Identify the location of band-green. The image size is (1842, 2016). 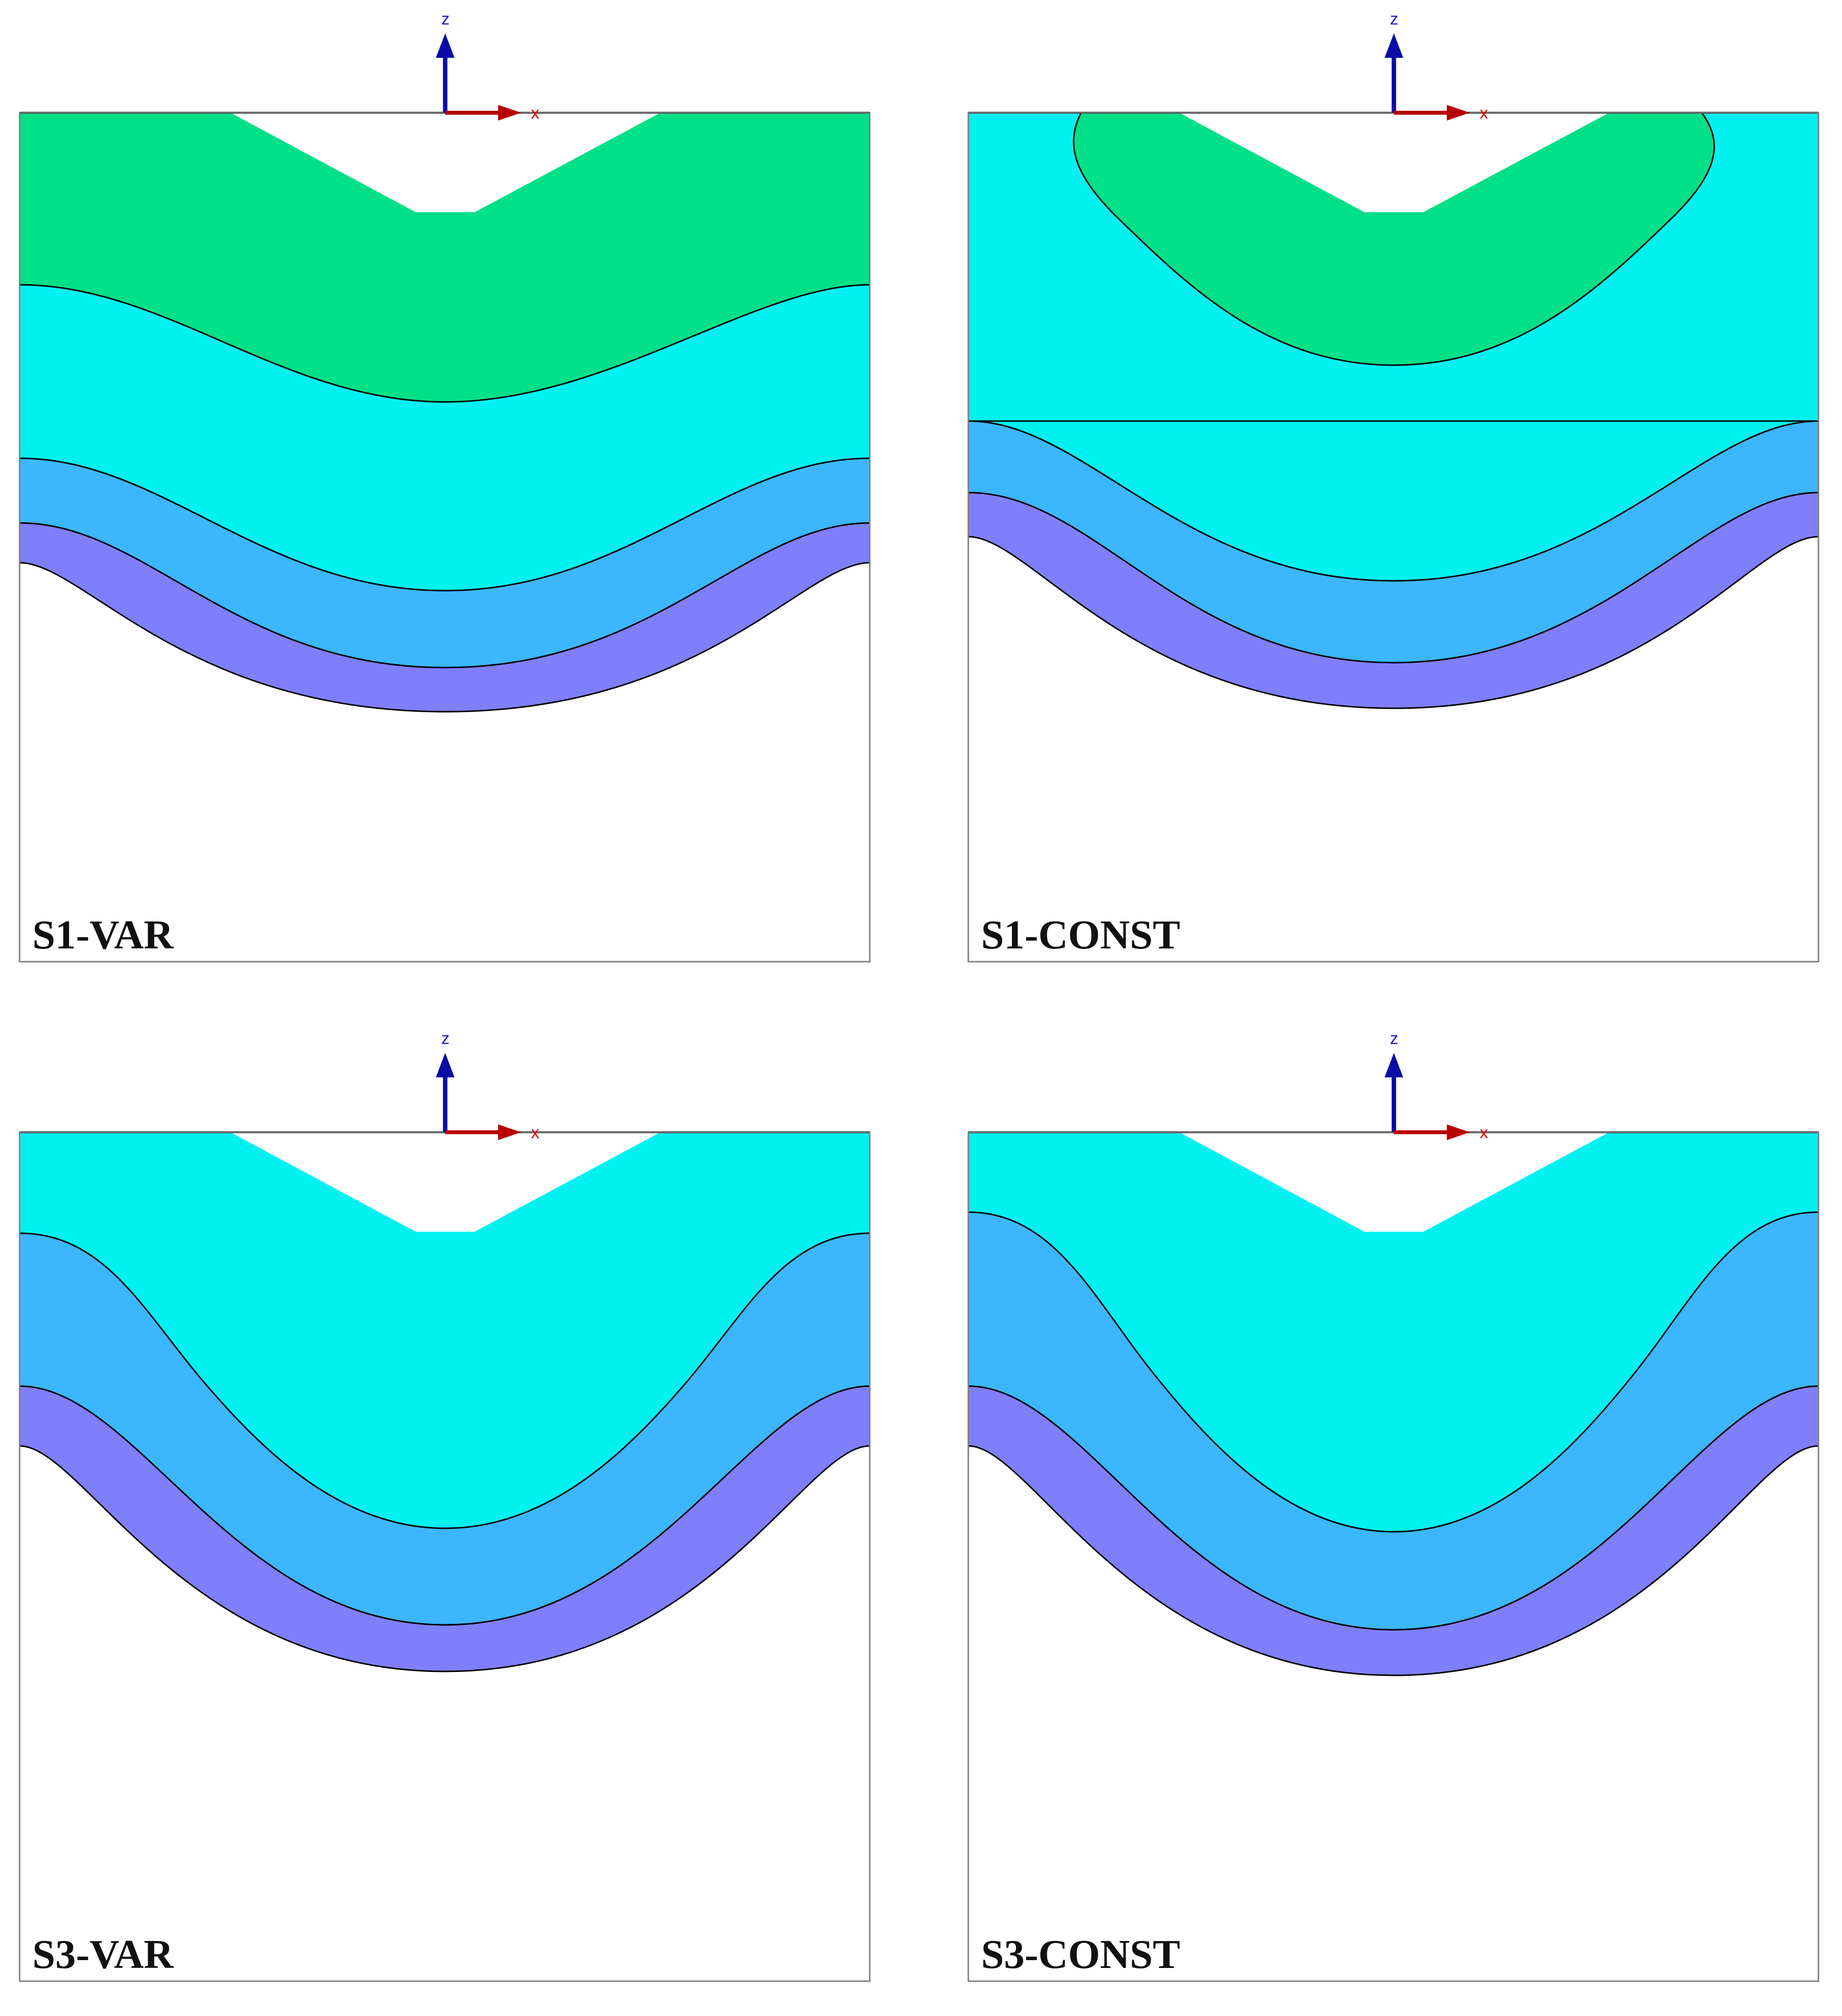
(445, 258).